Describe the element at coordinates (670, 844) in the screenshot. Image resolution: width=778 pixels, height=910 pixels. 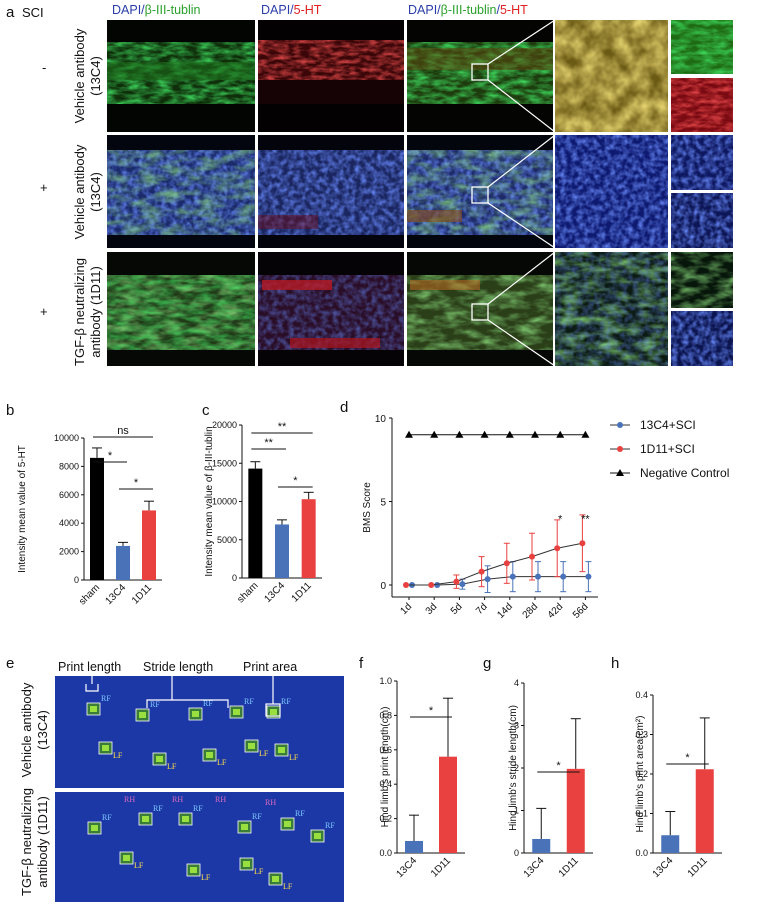
I see `bar-h-13C4` at that location.